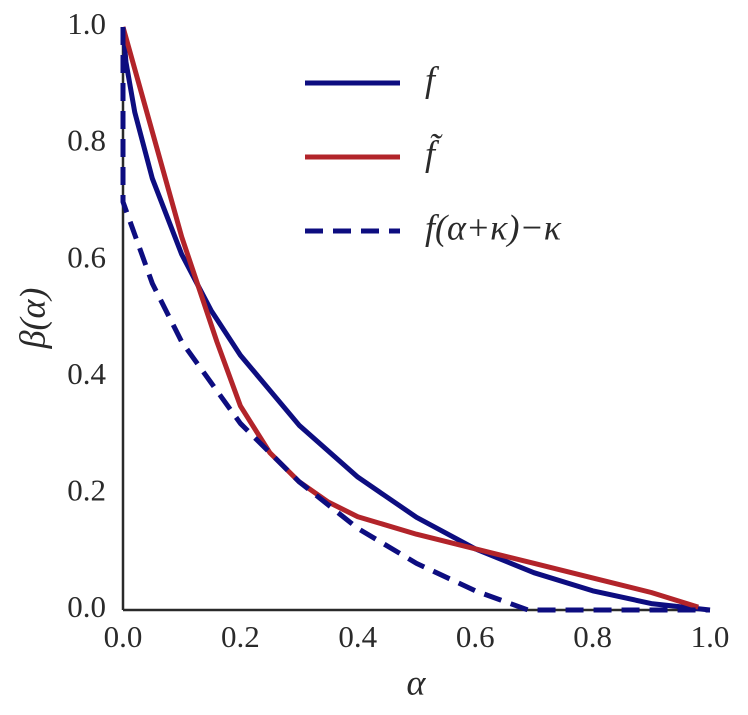  I want to click on x-tick-label: 0.4, so click(357, 636).